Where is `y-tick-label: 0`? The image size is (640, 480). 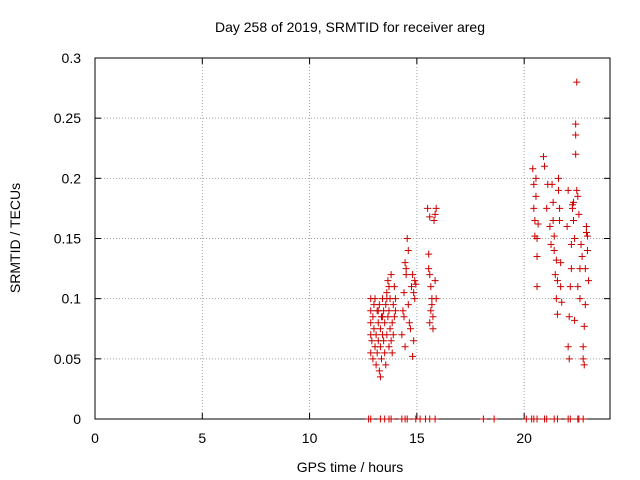 y-tick-label: 0 is located at coordinates (77, 419).